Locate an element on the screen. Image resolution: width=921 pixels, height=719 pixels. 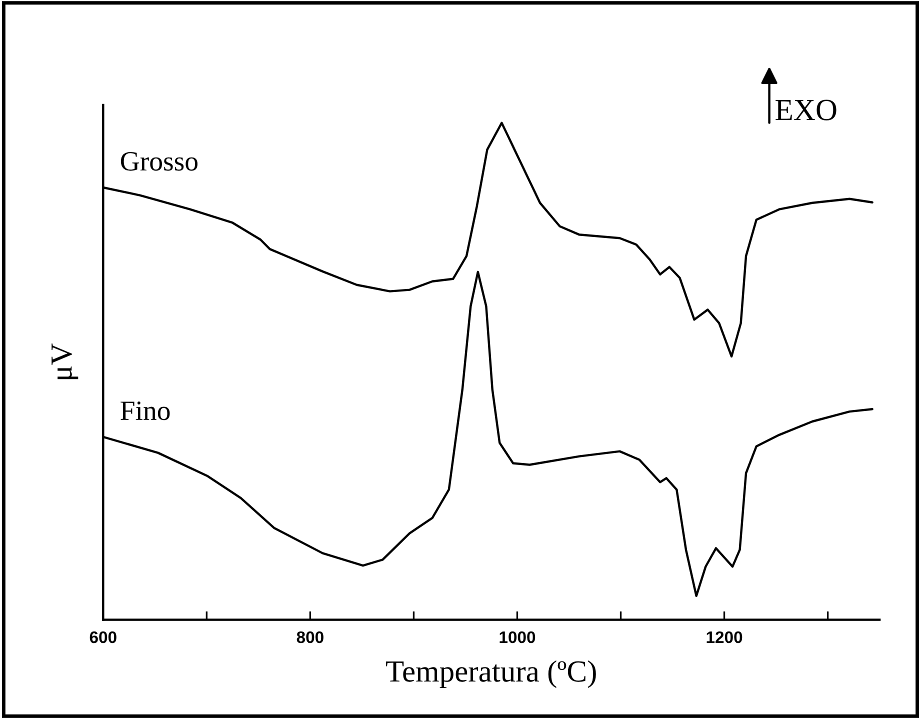
series-label: Grosso is located at coordinates (159, 161).